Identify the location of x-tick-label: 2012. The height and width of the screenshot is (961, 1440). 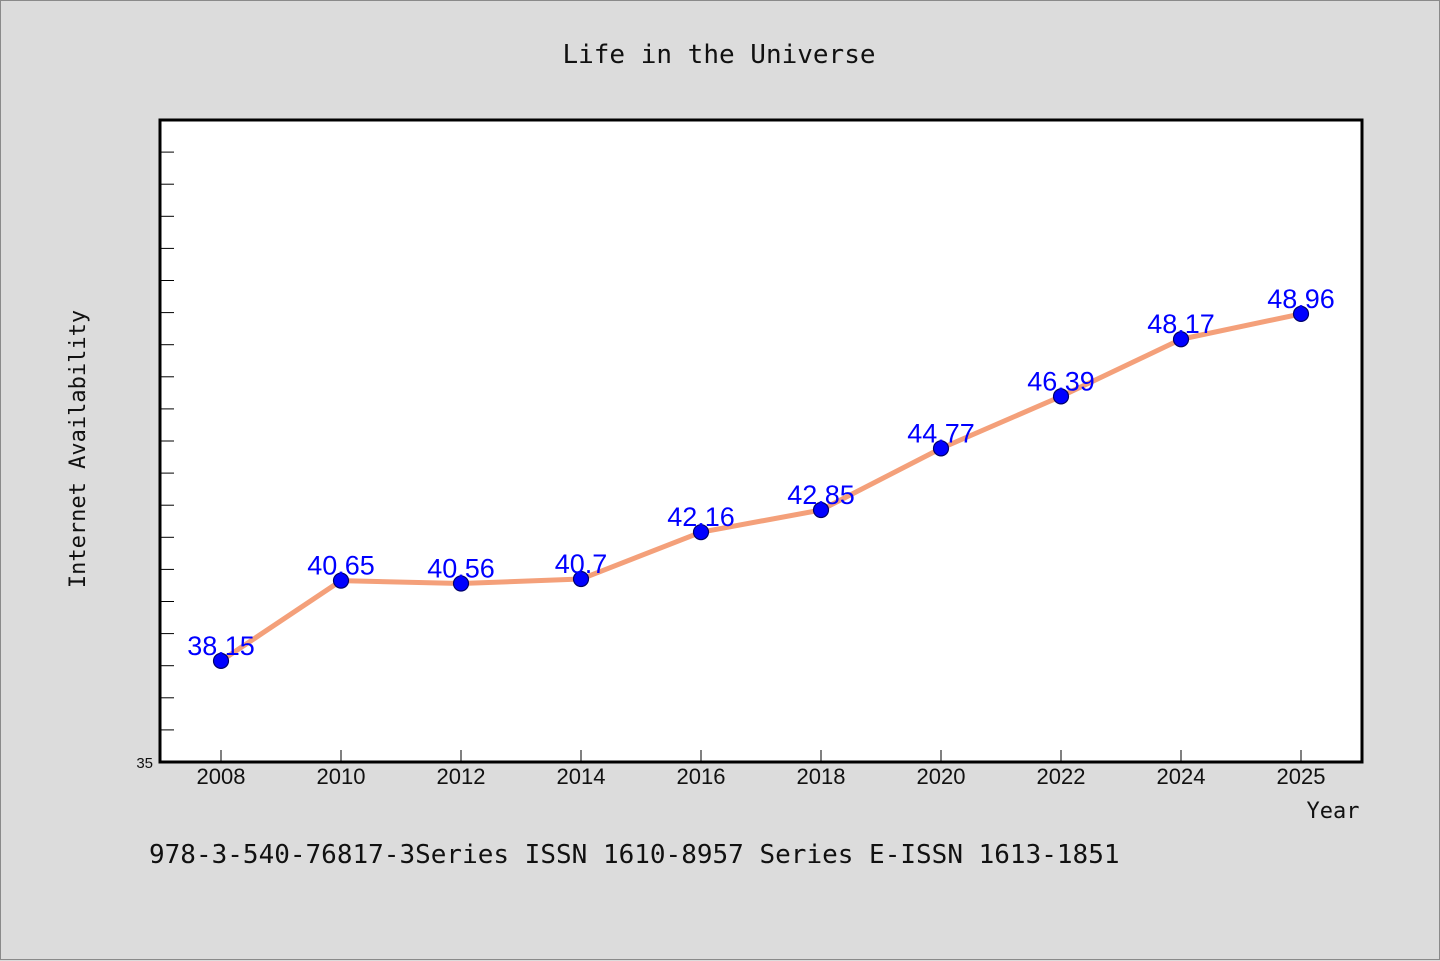
(461, 776).